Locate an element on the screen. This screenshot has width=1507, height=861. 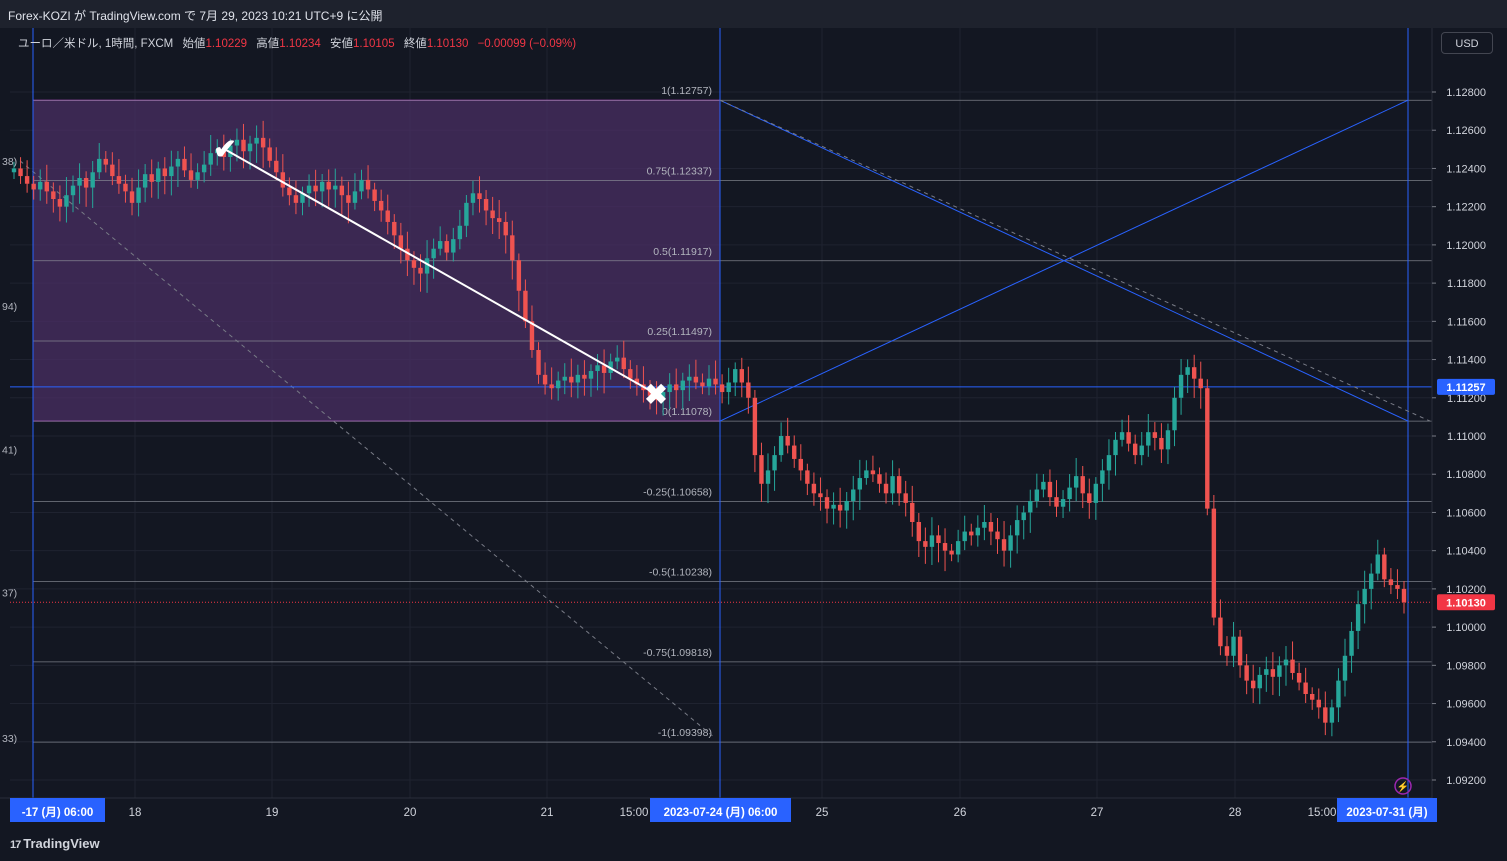
time-highlight-bg is located at coordinates (720, 810).